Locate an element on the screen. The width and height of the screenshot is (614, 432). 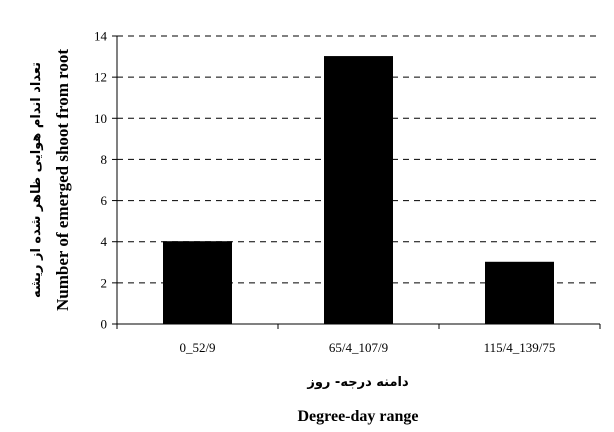
y-tick-label: 12 is located at coordinates (100, 77).